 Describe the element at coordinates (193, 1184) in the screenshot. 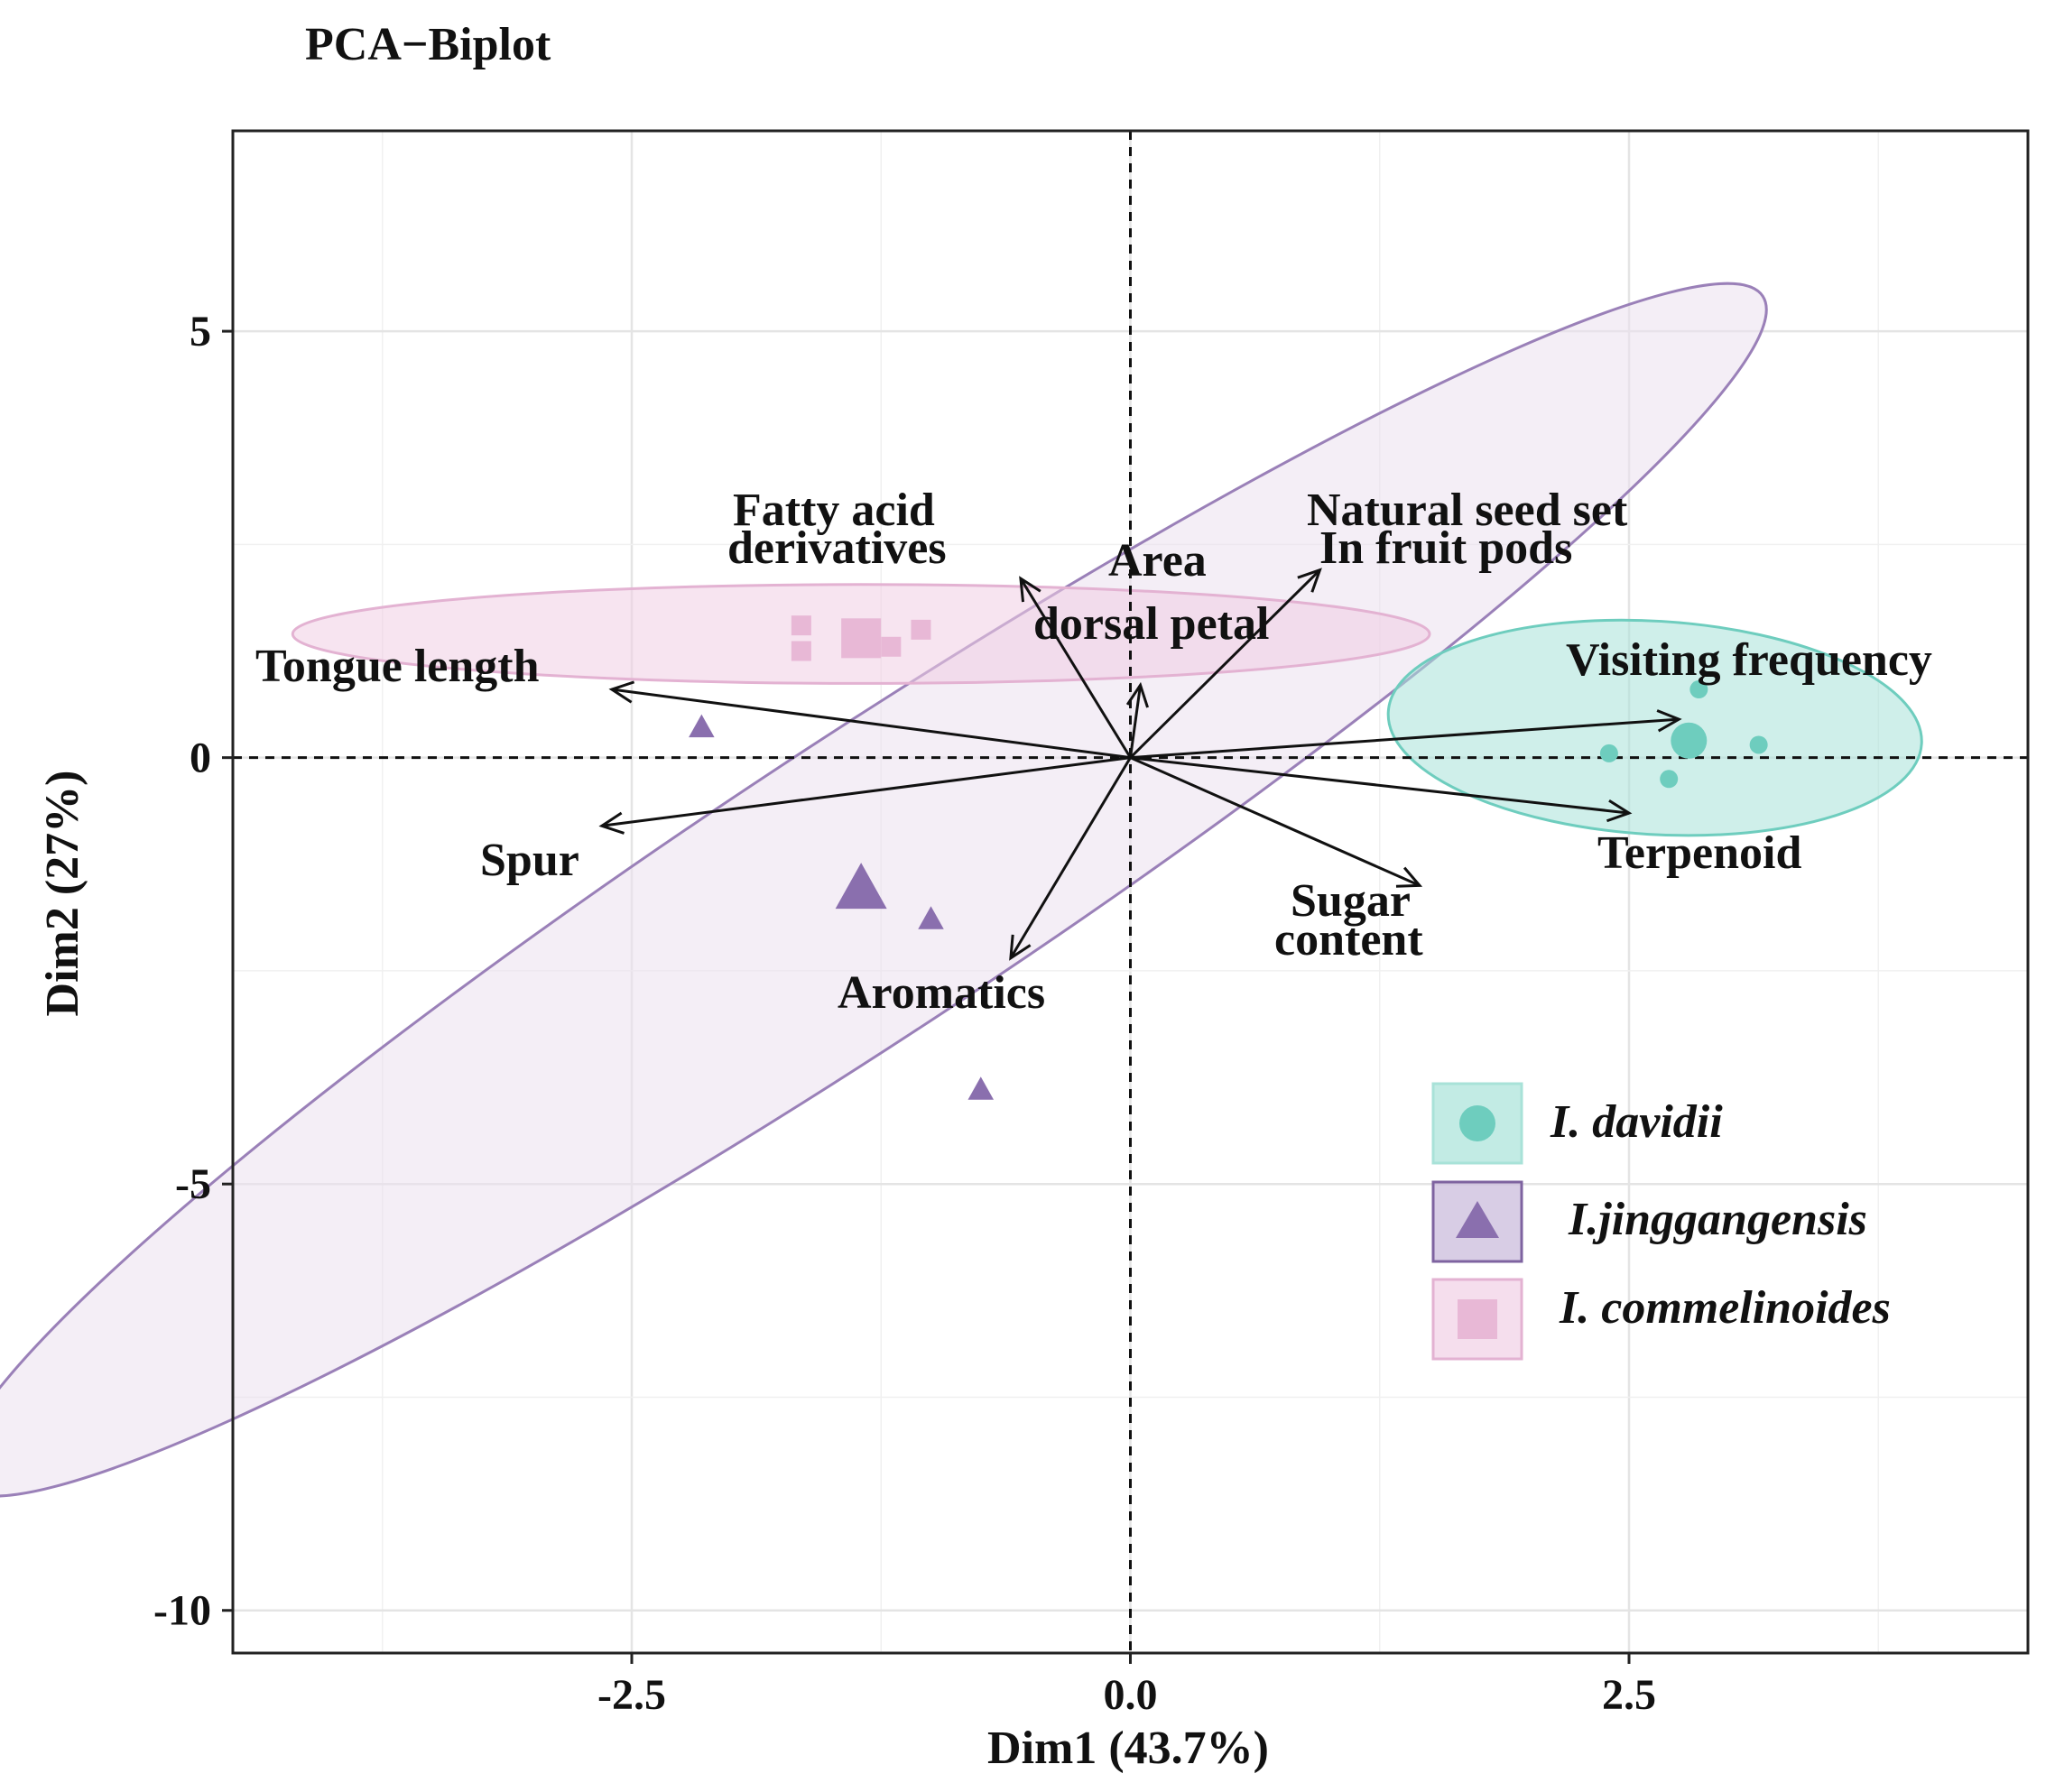

I see `y-tick-label: -5` at that location.